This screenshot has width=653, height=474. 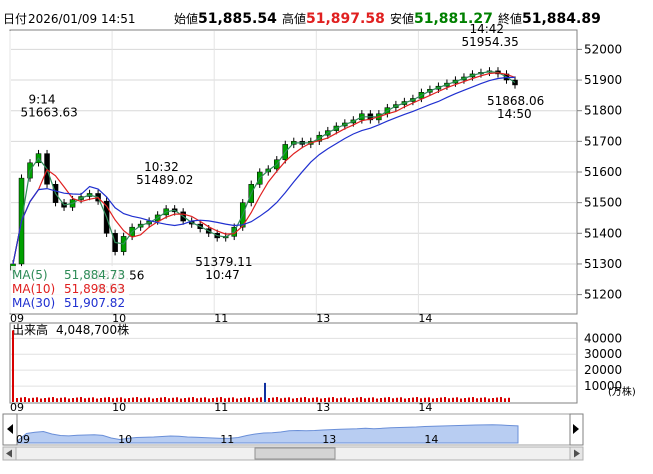 What do you see at coordinates (119, 407) in the screenshot?
I see `volume-time-tick-label: 10` at bounding box center [119, 407].